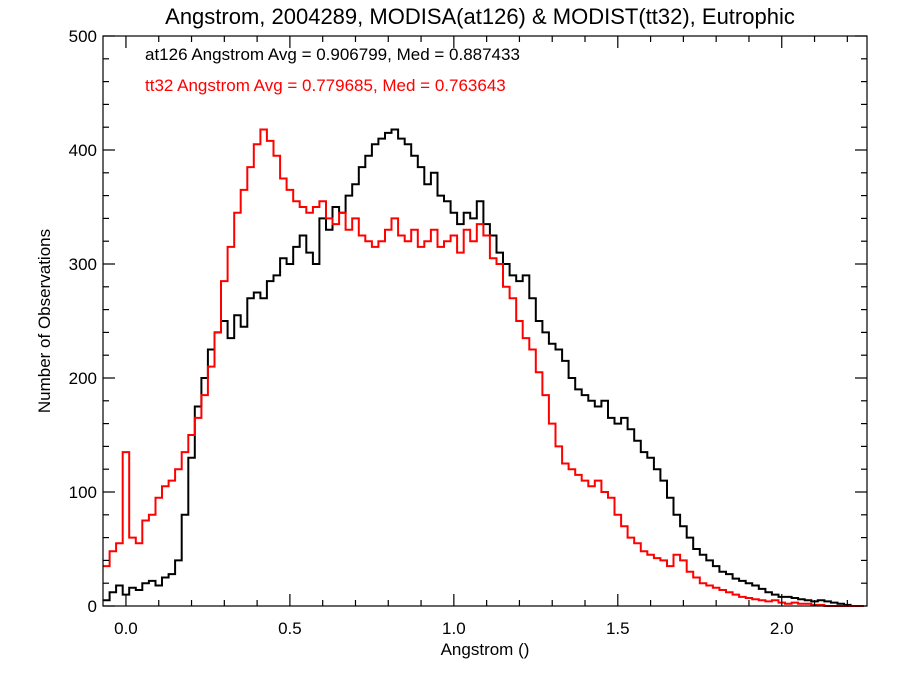 The image size is (900, 675). I want to click on x-tick-label: 0.0, so click(126, 628).